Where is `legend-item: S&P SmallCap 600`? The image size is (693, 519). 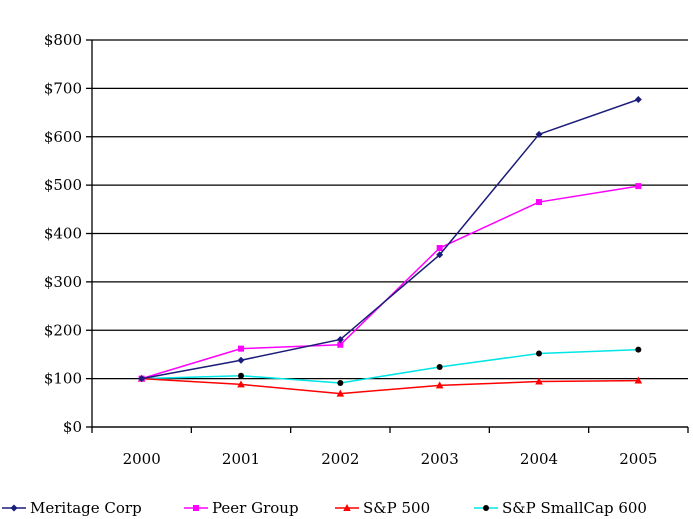
legend-item: S&P SmallCap 600 is located at coordinates (560, 508).